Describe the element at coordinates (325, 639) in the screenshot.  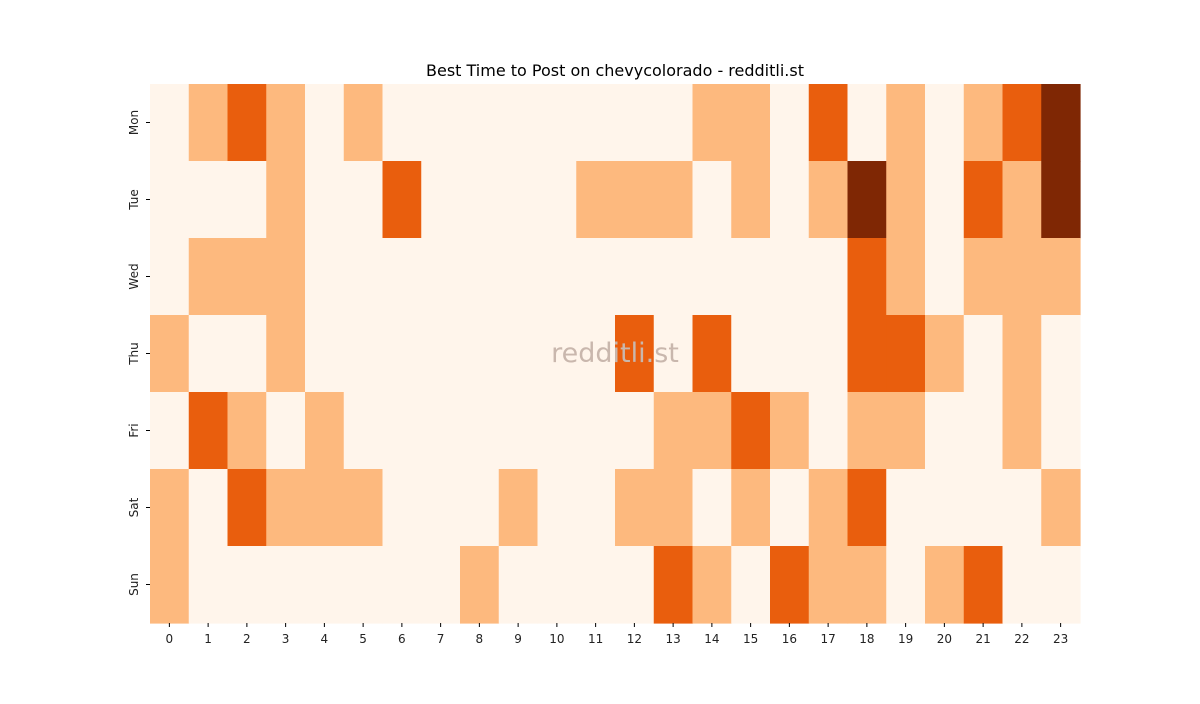
I see `x-tick-label-4: 4` at that location.